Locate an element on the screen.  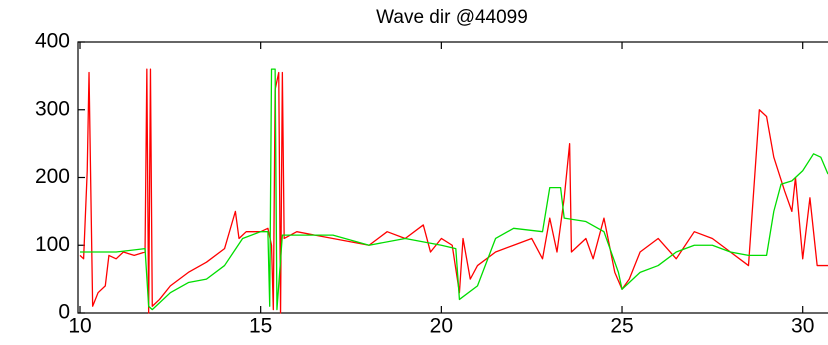
x-tick-label: 10 is located at coordinates (79, 326).